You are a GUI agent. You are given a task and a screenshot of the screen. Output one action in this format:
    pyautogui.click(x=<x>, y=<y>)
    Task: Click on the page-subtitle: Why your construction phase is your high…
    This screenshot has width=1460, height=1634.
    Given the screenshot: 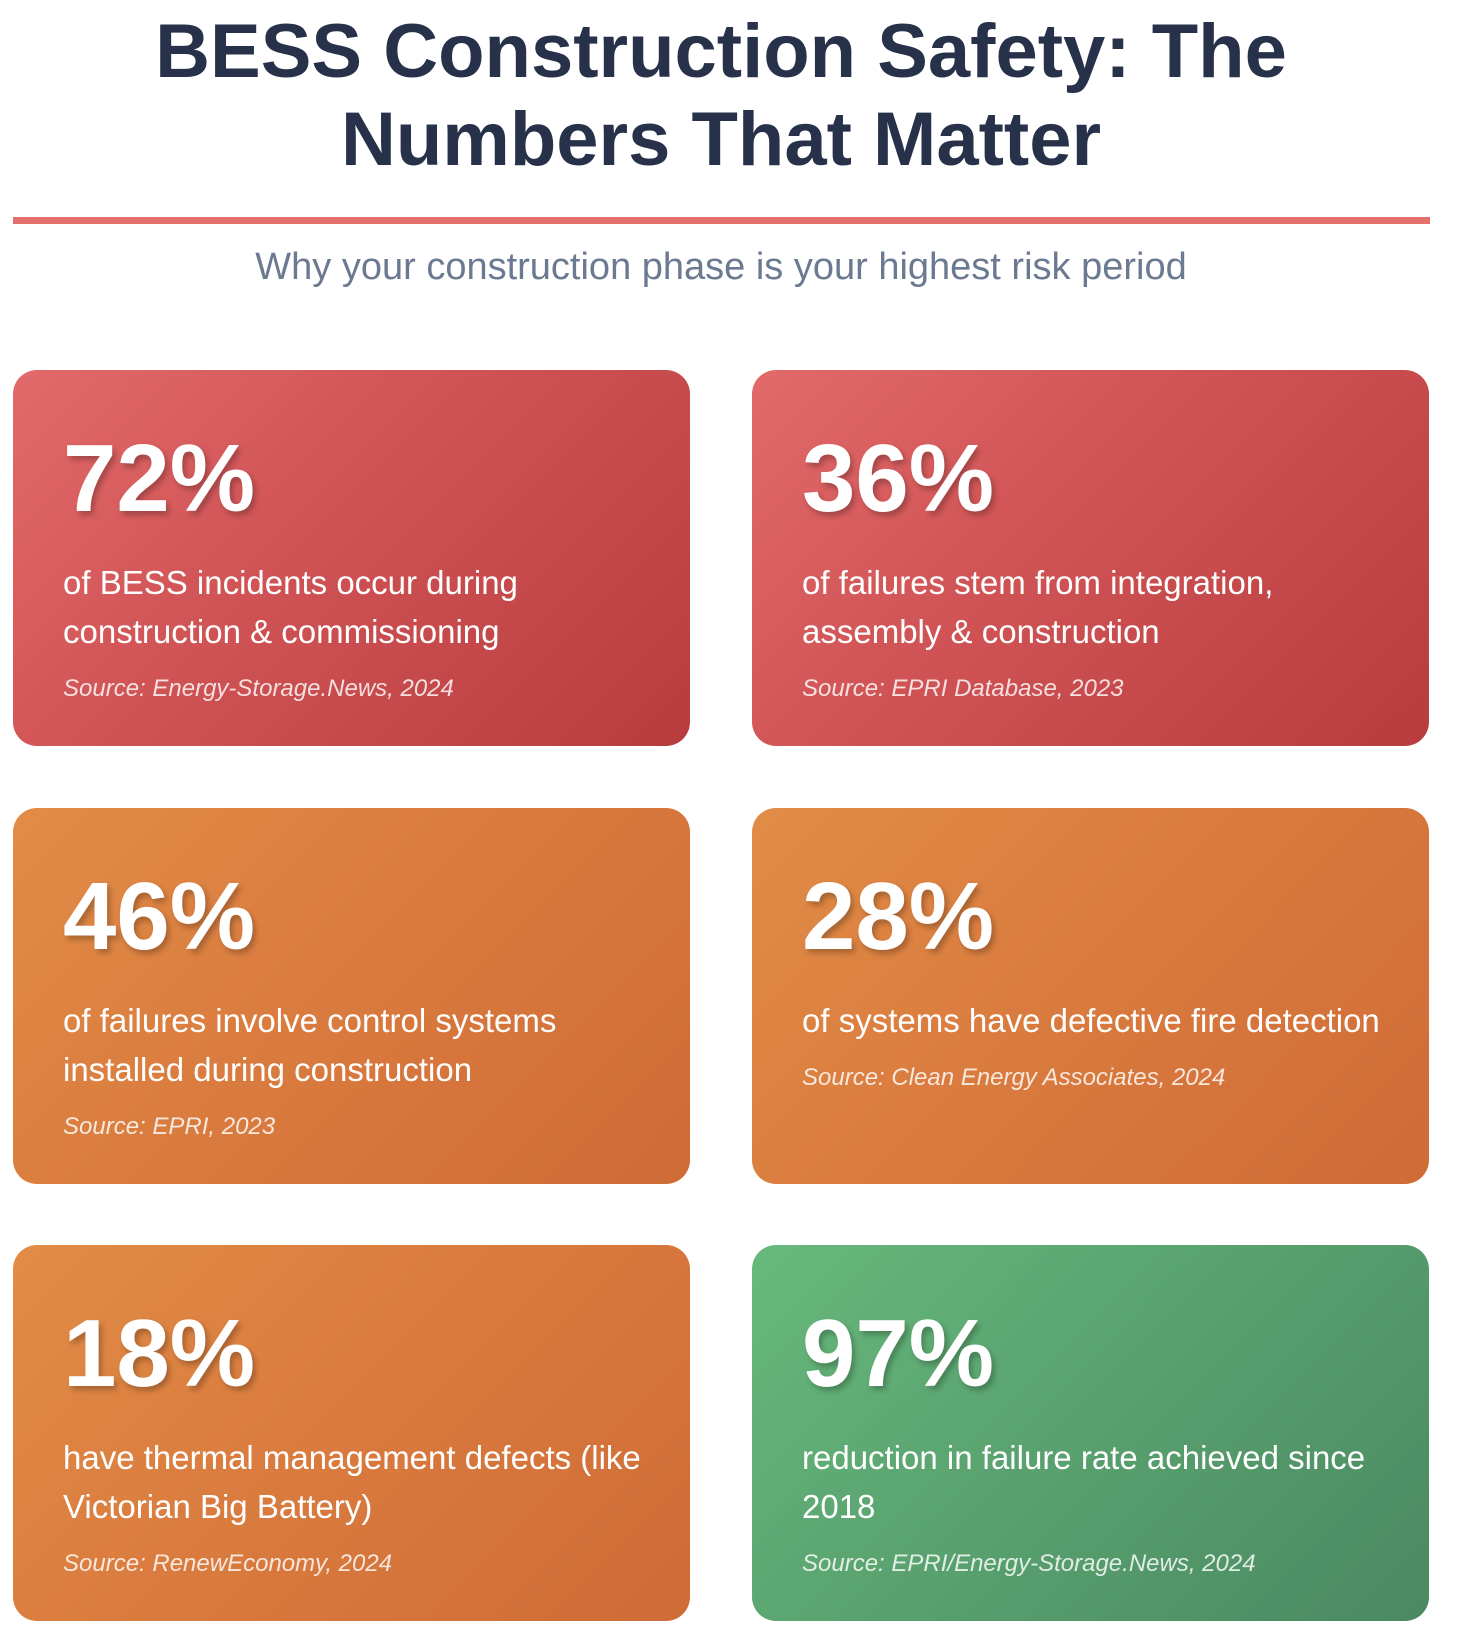 What is the action you would take?
    pyautogui.click(x=721, y=267)
    